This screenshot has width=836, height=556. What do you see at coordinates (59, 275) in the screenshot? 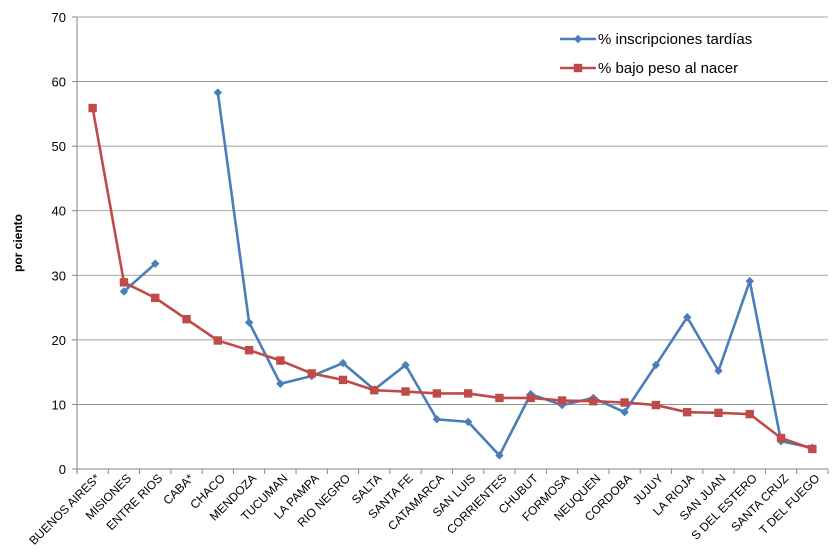
I see `y-tick-label: 30` at bounding box center [59, 275].